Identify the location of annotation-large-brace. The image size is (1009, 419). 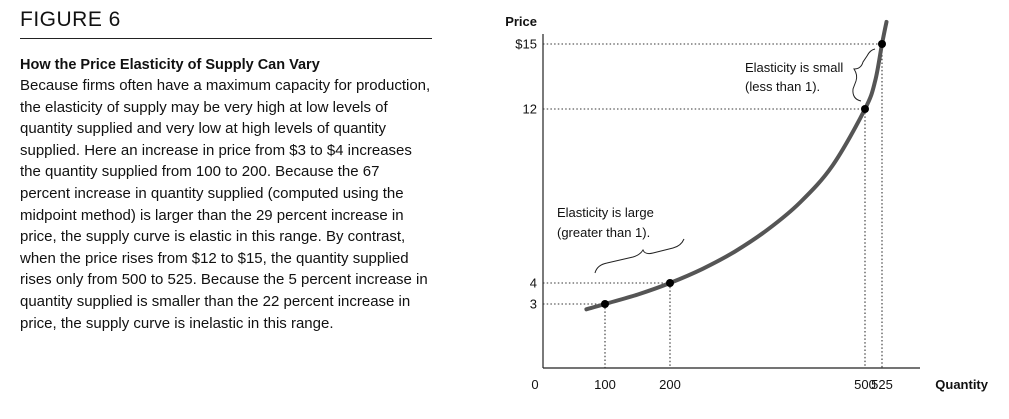
(639, 256).